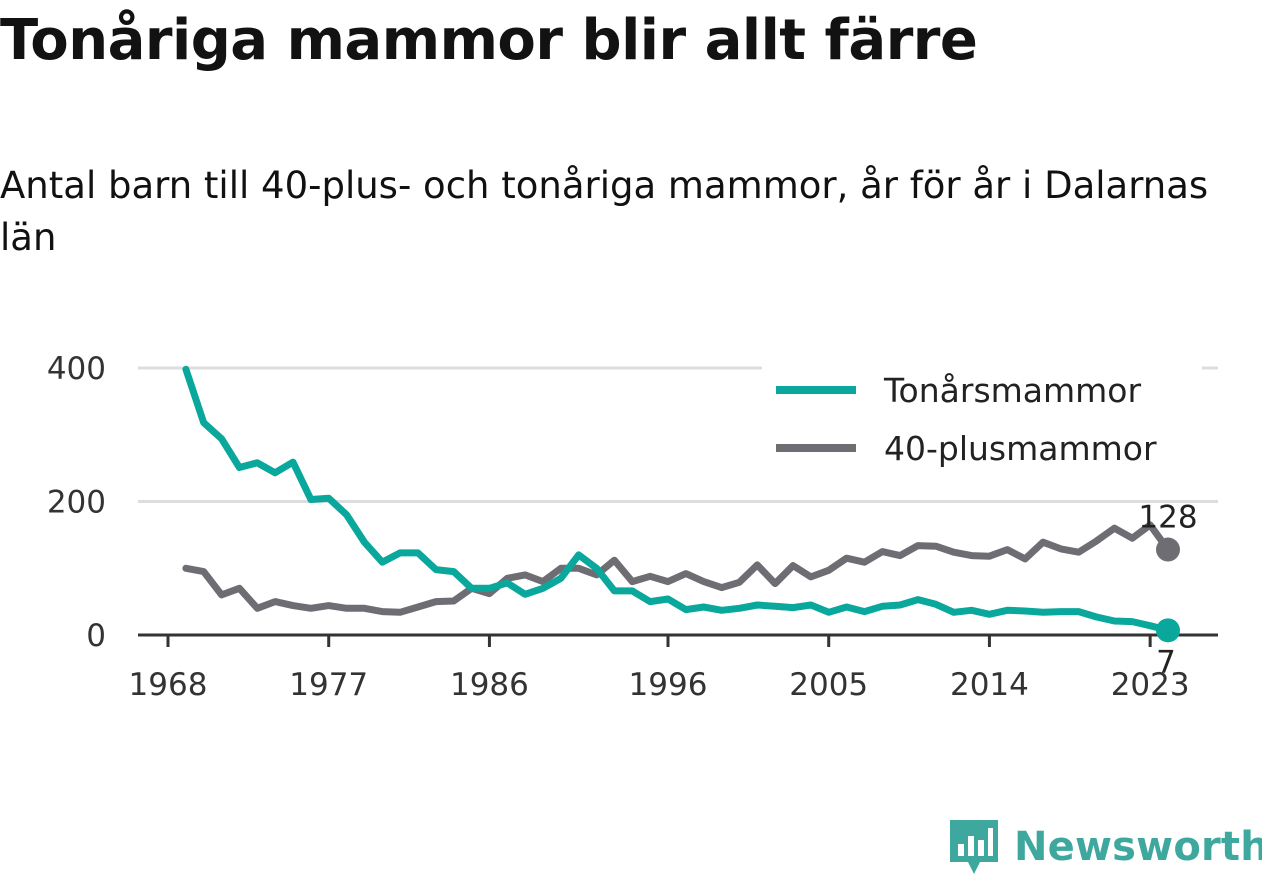  I want to click on x-tick-label: 1968, so click(168, 685).